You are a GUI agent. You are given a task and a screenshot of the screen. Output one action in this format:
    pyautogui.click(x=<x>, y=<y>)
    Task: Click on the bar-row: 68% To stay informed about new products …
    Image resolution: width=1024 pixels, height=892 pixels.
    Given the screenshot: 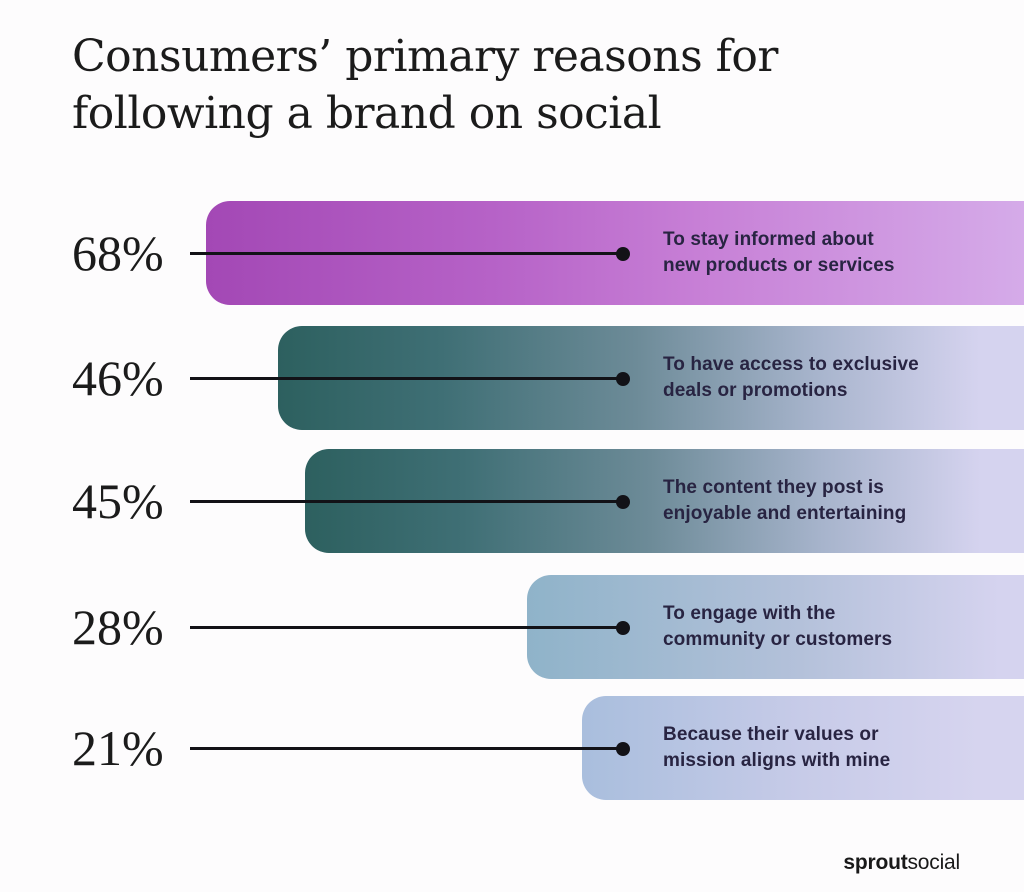 What is the action you would take?
    pyautogui.click(x=512, y=253)
    